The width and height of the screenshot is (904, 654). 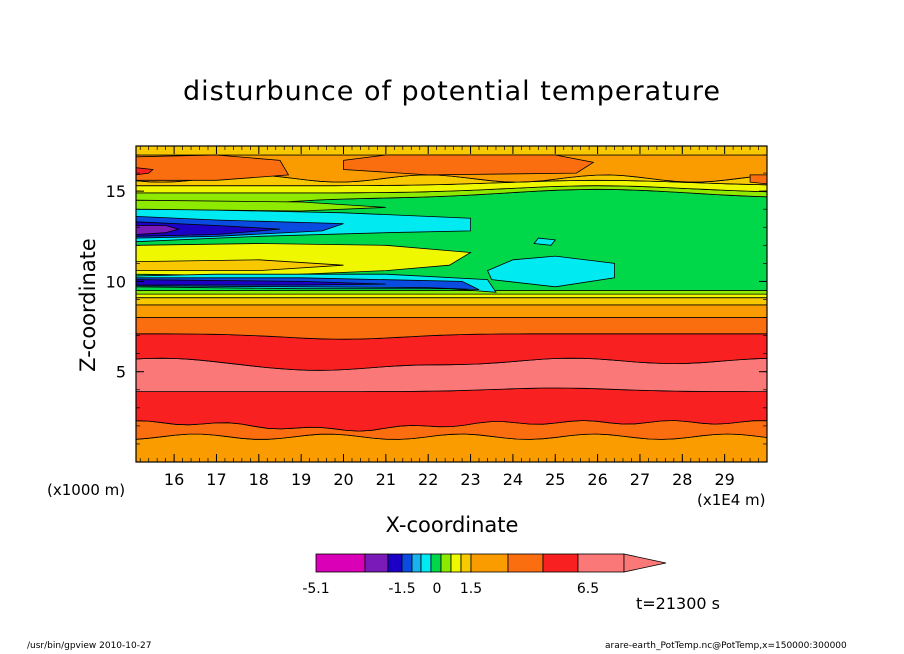 What do you see at coordinates (471, 589) in the screenshot?
I see `colorbar-label: 1.5` at bounding box center [471, 589].